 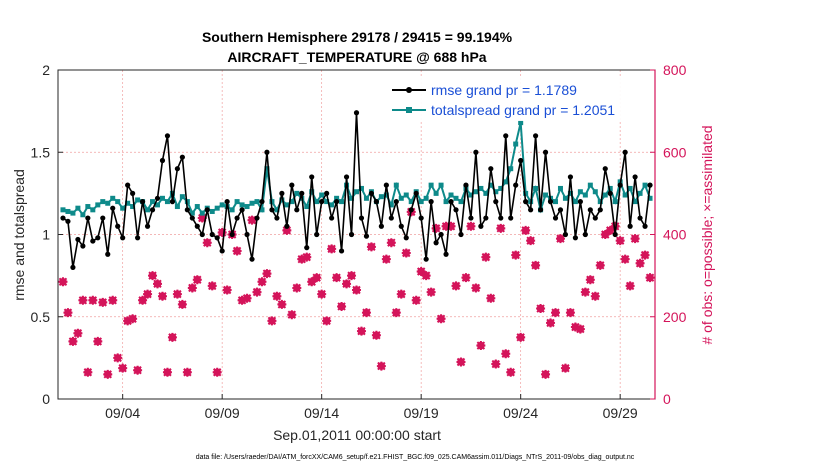 I want to click on left-tick-label: 2, so click(x=46, y=70).